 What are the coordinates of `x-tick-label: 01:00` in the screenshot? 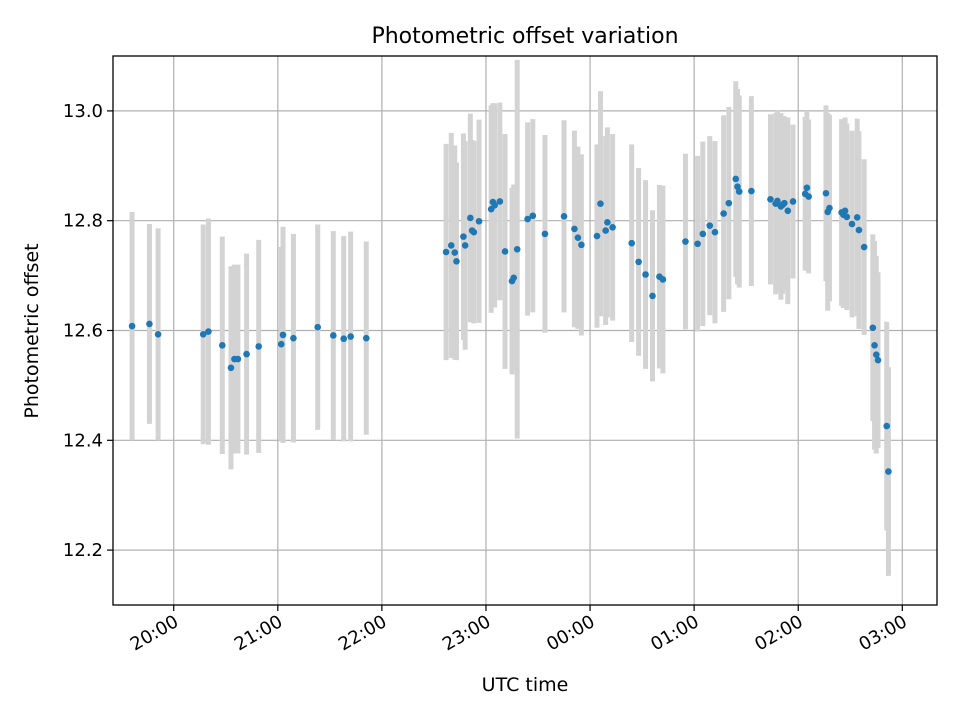 It's located at (674, 633).